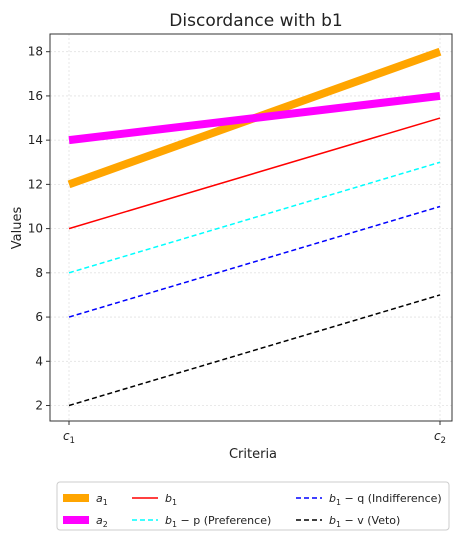 The image size is (455, 534). I want to click on x-axis-label: Criteria, so click(253, 454).